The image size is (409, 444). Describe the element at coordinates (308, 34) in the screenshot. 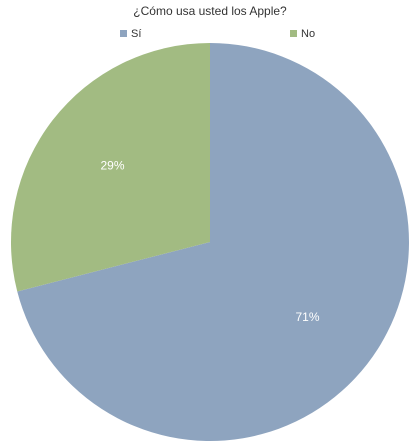

I see `legend-label: No` at that location.